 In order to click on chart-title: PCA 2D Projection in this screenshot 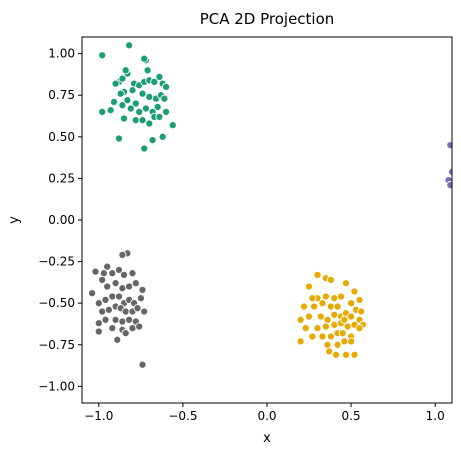, I will do `click(267, 19)`.